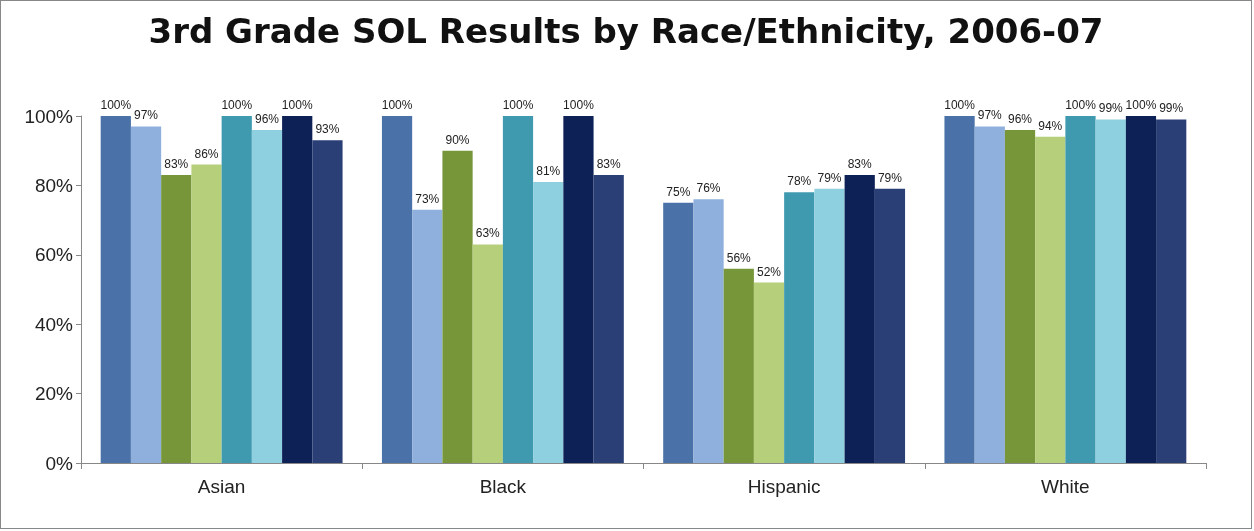 The height and width of the screenshot is (531, 1254). Describe the element at coordinates (49, 116) in the screenshot. I see `y-tick-label: 100%` at that location.